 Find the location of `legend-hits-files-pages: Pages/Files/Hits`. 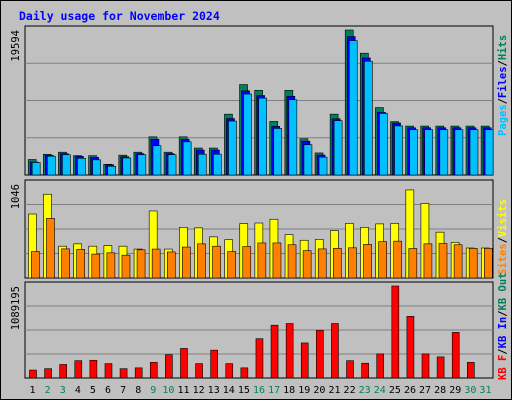

legend-hits-files-pages: Pages/Files/Hits is located at coordinates (503, 85).